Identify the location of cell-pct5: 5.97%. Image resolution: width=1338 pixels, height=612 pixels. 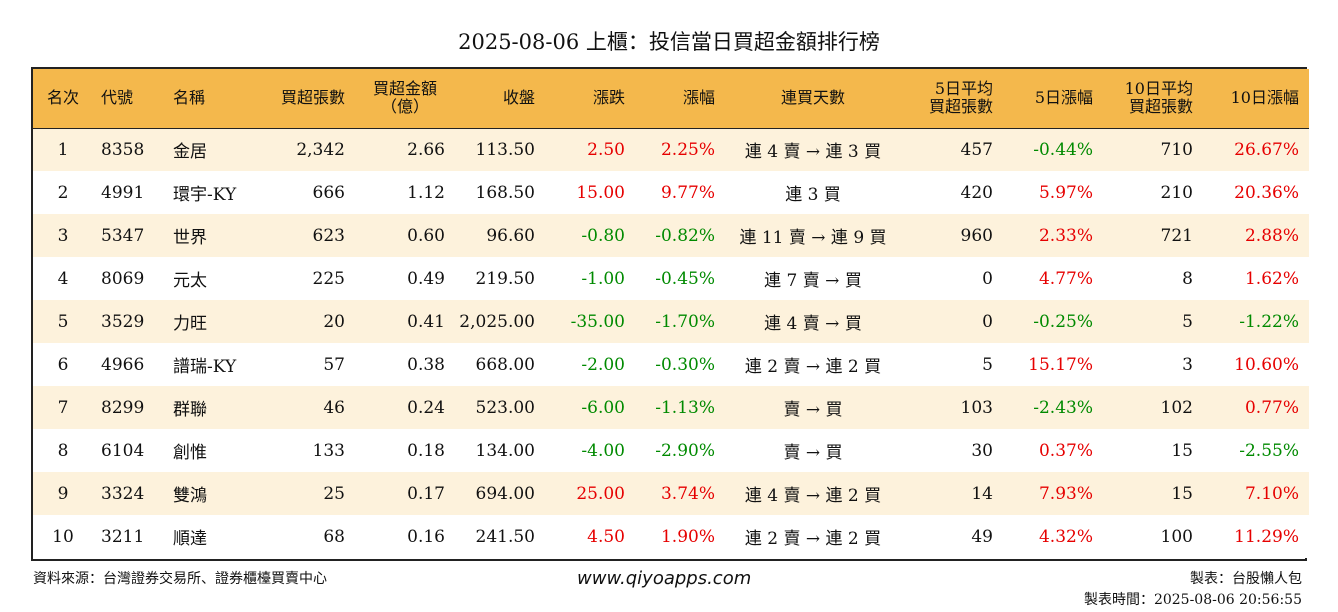
(1065, 192).